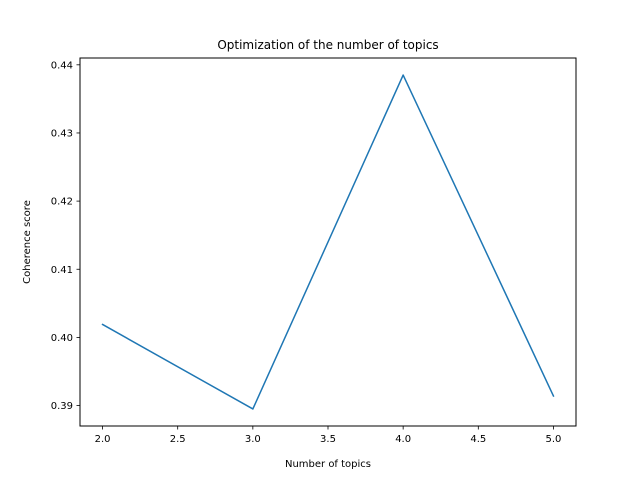  I want to click on y-tick-label: 0.44, so click(62, 65).